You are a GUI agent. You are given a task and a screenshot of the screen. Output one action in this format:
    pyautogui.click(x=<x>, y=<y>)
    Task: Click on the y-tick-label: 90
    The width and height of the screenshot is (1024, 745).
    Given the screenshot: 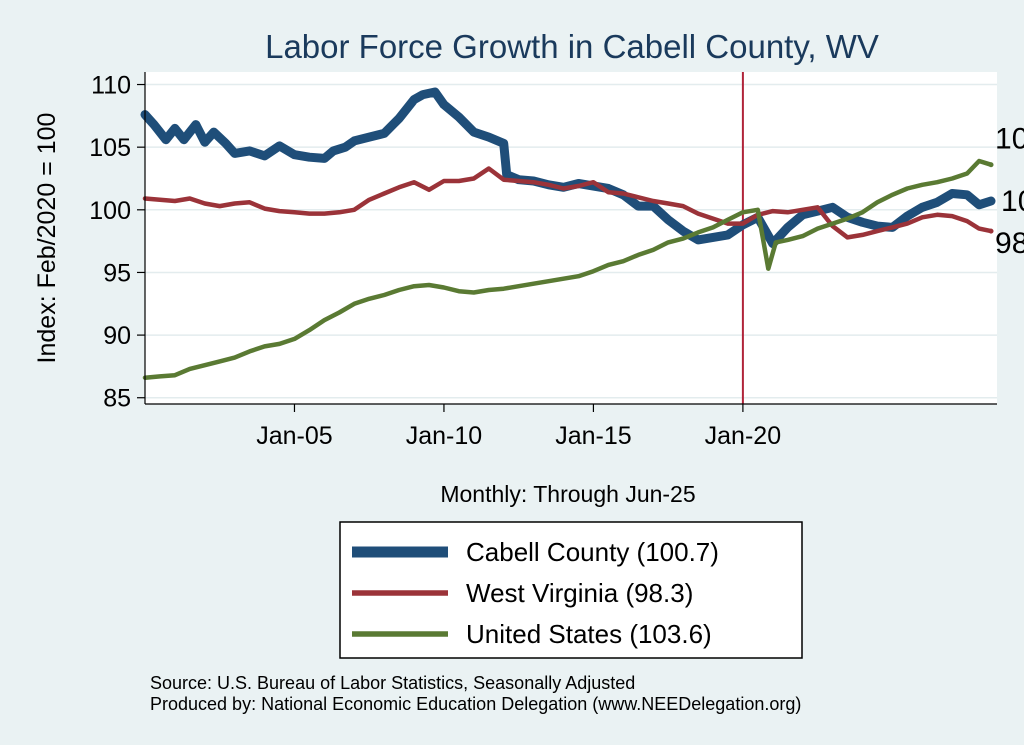 What is the action you would take?
    pyautogui.click(x=117, y=336)
    